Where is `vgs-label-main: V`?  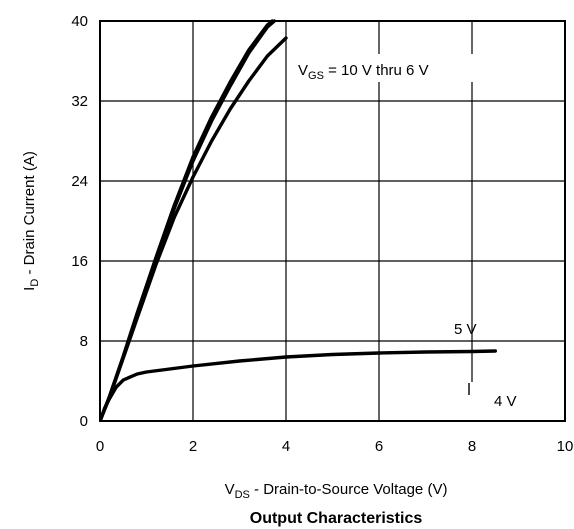 vgs-label-main: V is located at coordinates (303, 70).